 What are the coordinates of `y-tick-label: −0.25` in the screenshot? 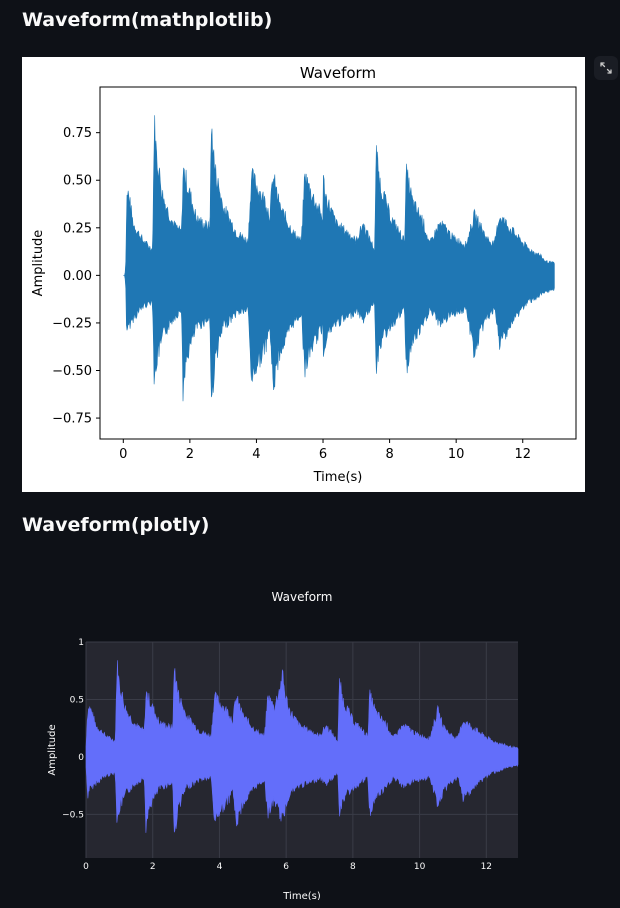 It's located at (72, 323).